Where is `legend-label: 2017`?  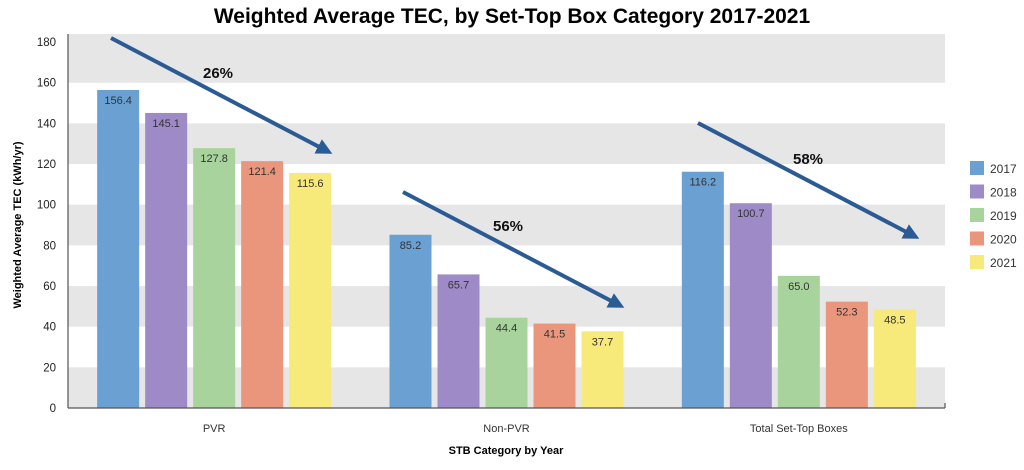
legend-label: 2017 is located at coordinates (1003, 169).